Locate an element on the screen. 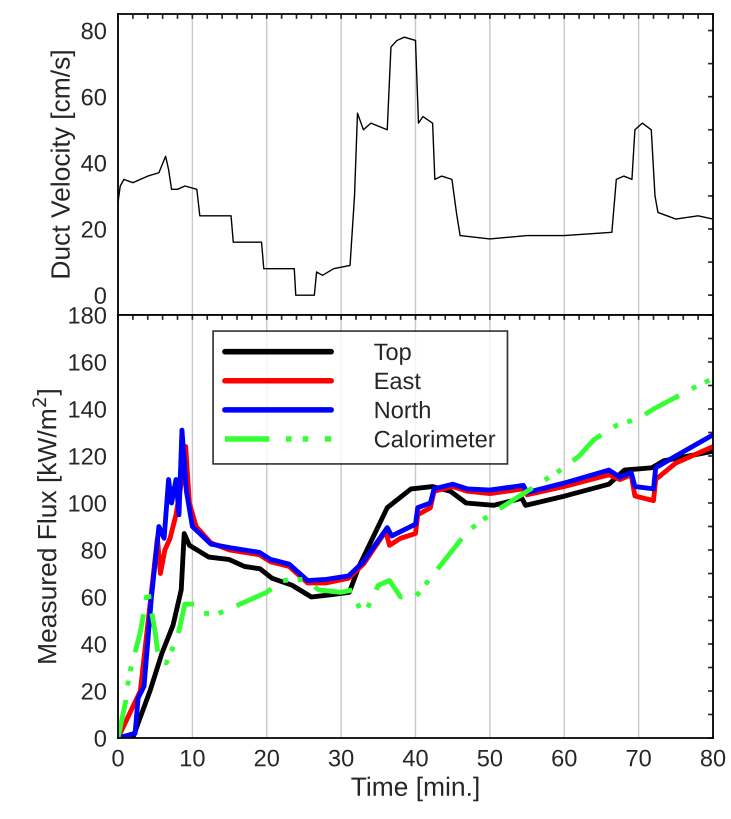 This screenshot has height=819, width=731. x-tick-label: 70 is located at coordinates (638, 758).